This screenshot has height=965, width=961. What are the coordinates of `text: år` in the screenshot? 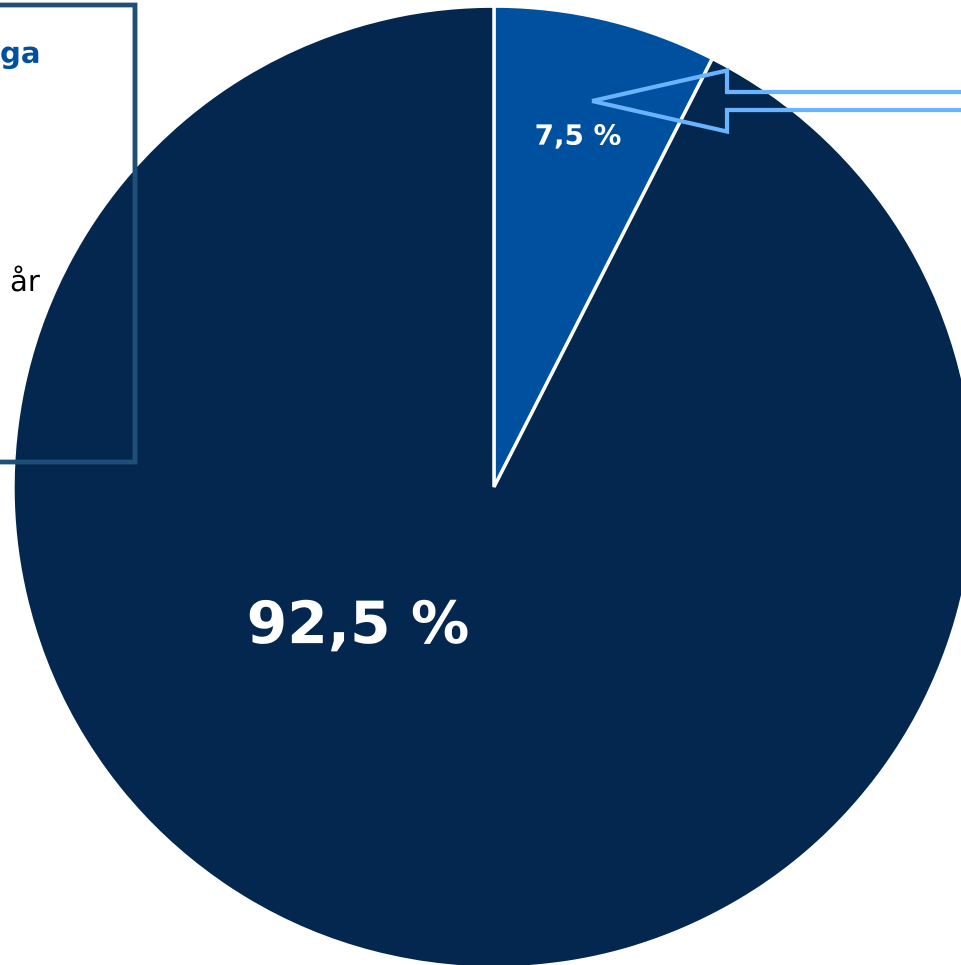 It's located at (26, 278).